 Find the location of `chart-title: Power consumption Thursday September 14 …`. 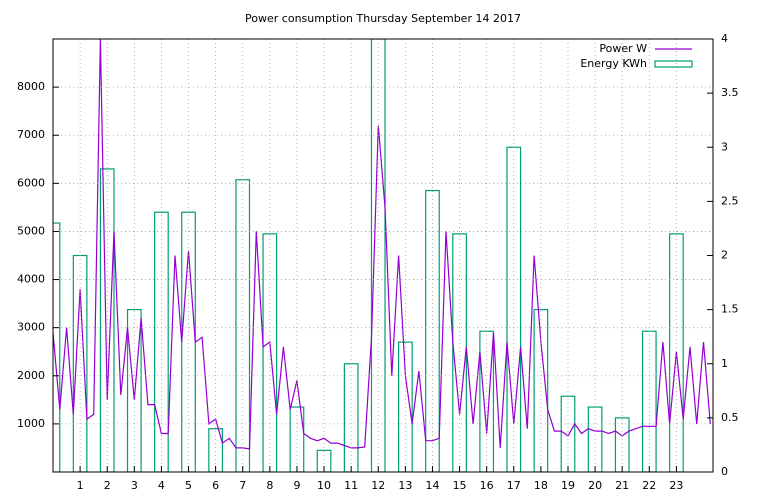

chart-title: Power consumption Thursday September 14 … is located at coordinates (383, 18).